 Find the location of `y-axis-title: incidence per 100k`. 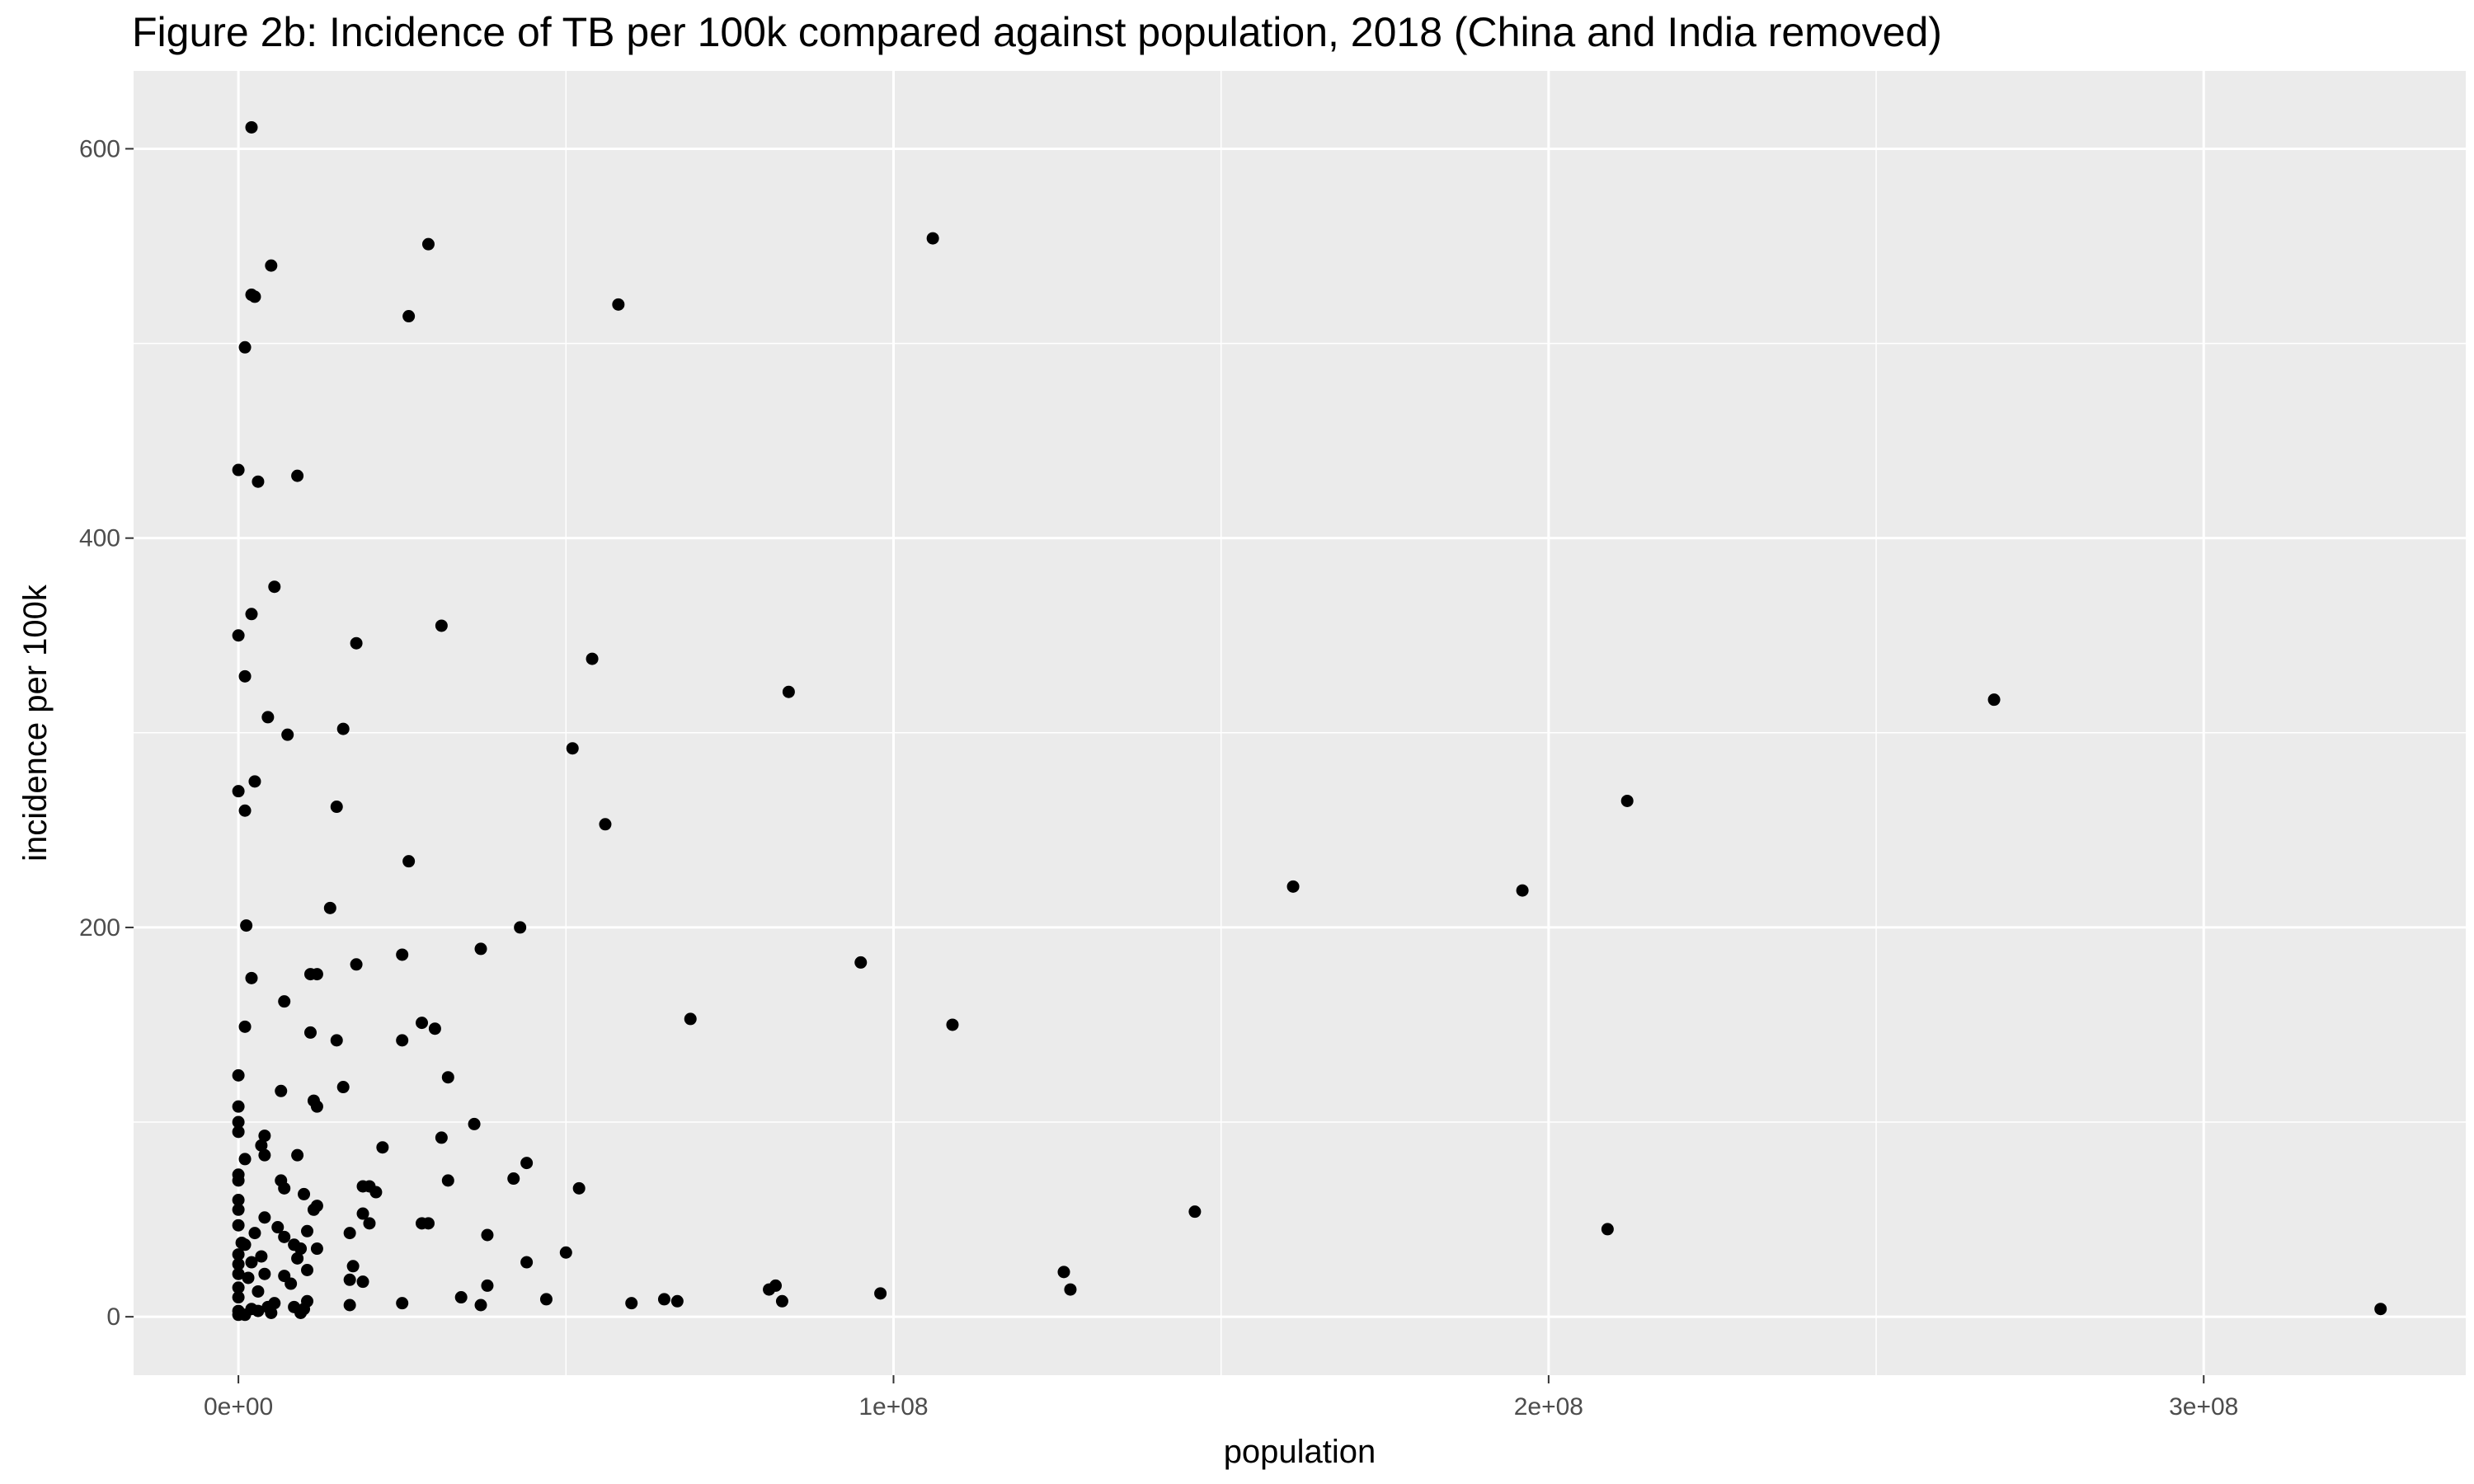

y-axis-title: incidence per 100k is located at coordinates (35, 723).